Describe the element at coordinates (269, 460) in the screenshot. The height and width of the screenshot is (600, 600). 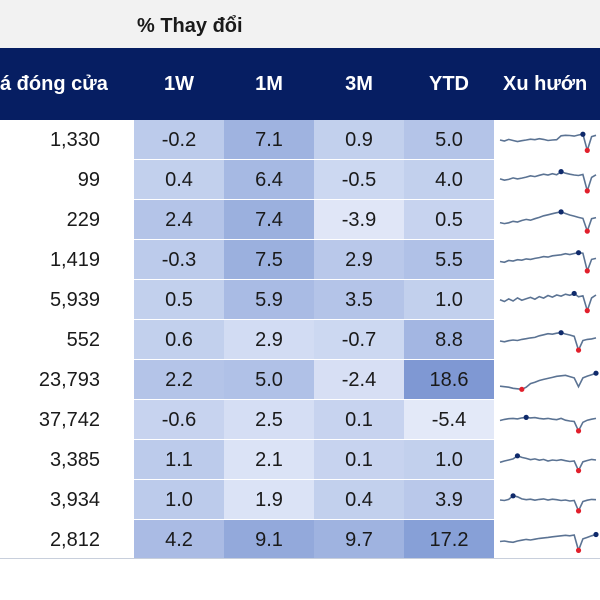
I see `m1-change-cell: 2.1` at that location.